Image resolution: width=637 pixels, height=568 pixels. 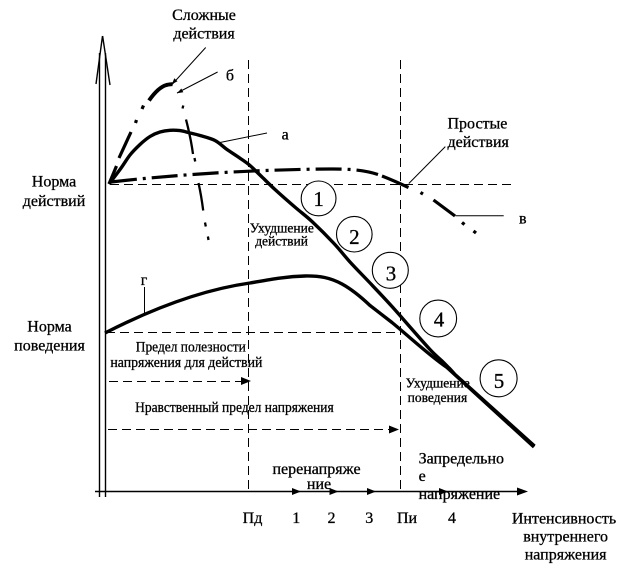 What do you see at coordinates (565, 537) in the screenshot?
I see `svg-text: внутреннего` at bounding box center [565, 537].